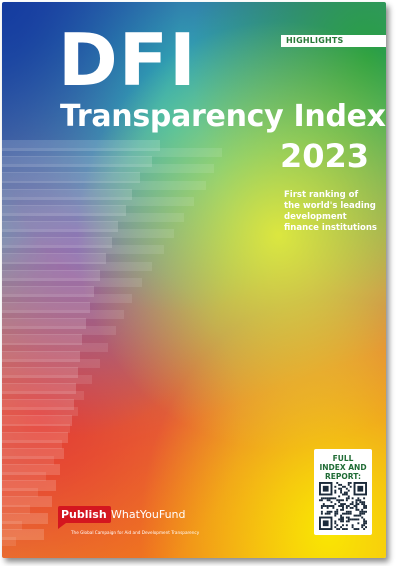 The width and height of the screenshot is (400, 566). What do you see at coordinates (127, 60) in the screenshot?
I see `cover-title: DFI` at bounding box center [127, 60].